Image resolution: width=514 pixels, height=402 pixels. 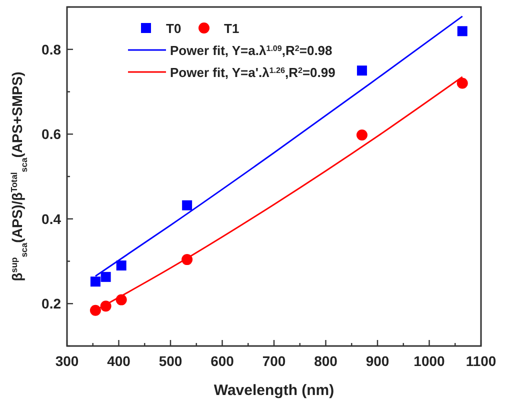 I want to click on legend-label: Power fit, Y=a'.λ$^{1.26}$,R$^{2}$=0.99, so click(x=253, y=72).